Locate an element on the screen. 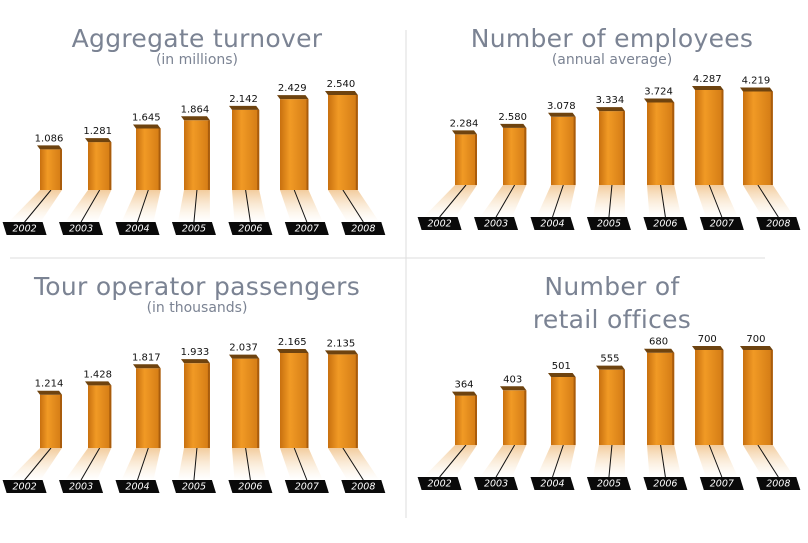  value-label: 3.078 is located at coordinates (561, 106).